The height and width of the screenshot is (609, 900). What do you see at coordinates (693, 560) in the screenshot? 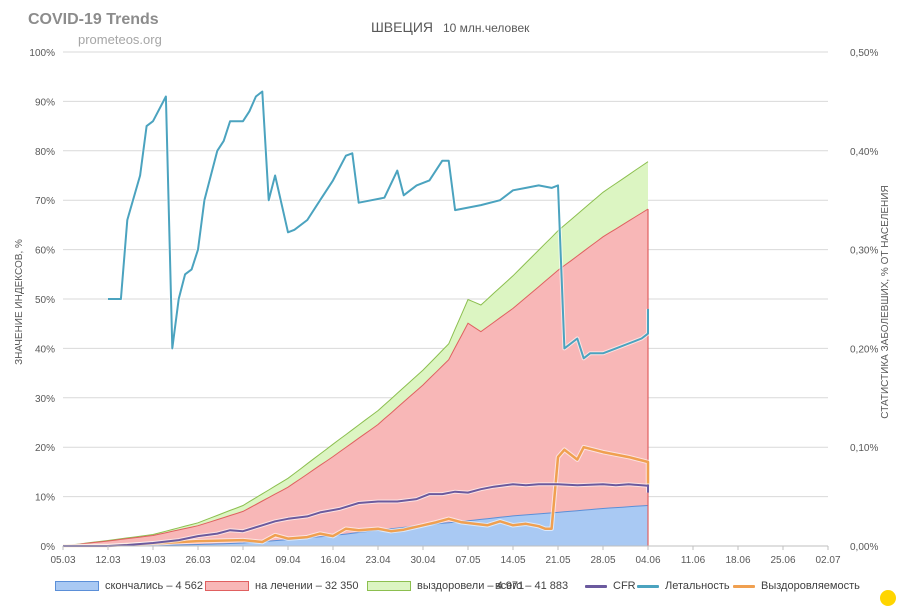
I see `x-tick-label: 11.06` at bounding box center [693, 560].